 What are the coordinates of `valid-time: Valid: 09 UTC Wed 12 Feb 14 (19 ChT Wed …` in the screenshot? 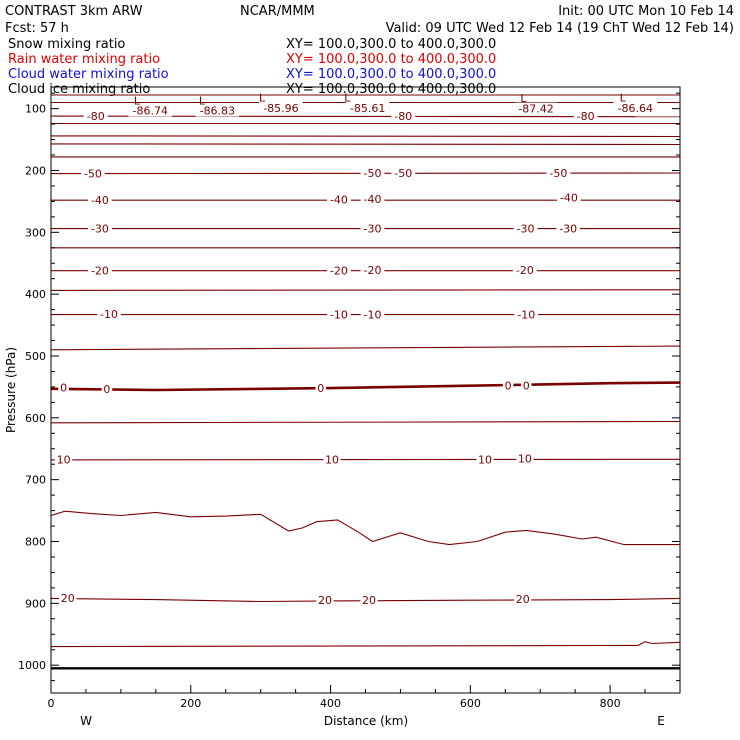 It's located at (560, 28).